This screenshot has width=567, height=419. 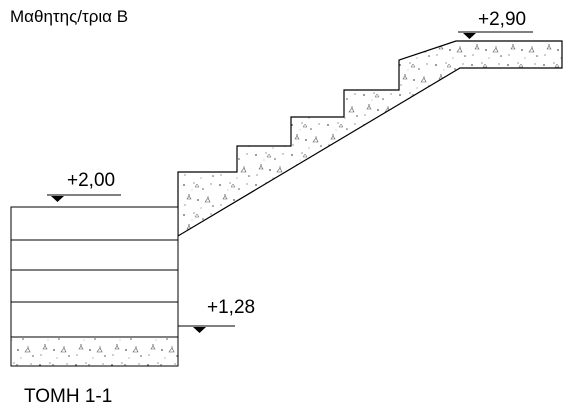 I want to click on level-marker-top: +2,90, so click(x=495, y=24).